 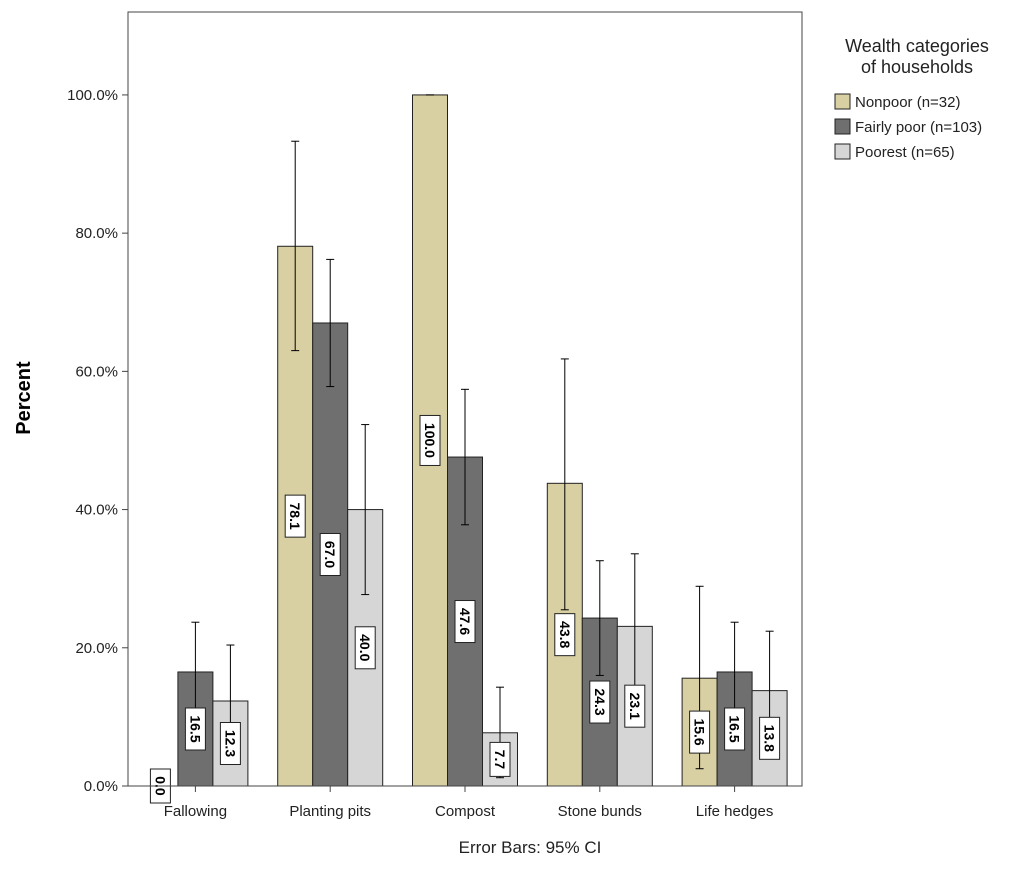 I want to click on data-label: 47.6, so click(x=465, y=621).